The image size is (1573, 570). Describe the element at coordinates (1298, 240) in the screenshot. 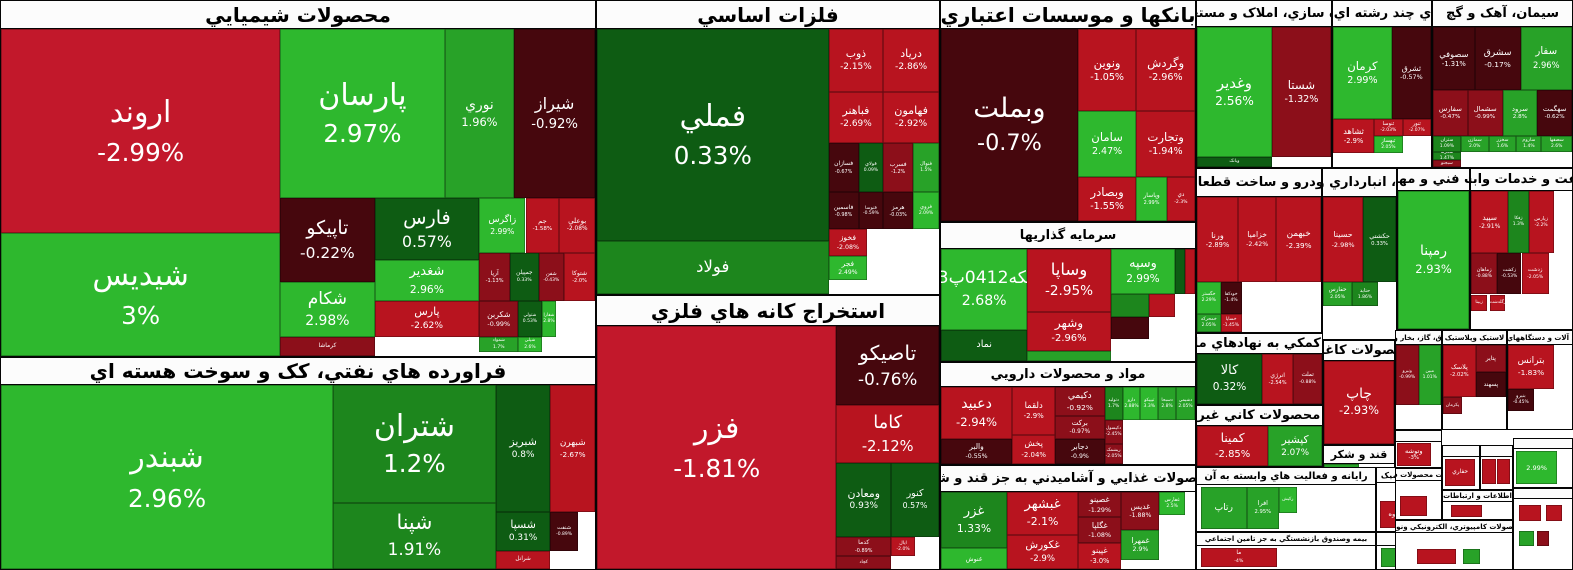

I see `stock-tile-خبهمن: خبهمن -2.39%` at that location.